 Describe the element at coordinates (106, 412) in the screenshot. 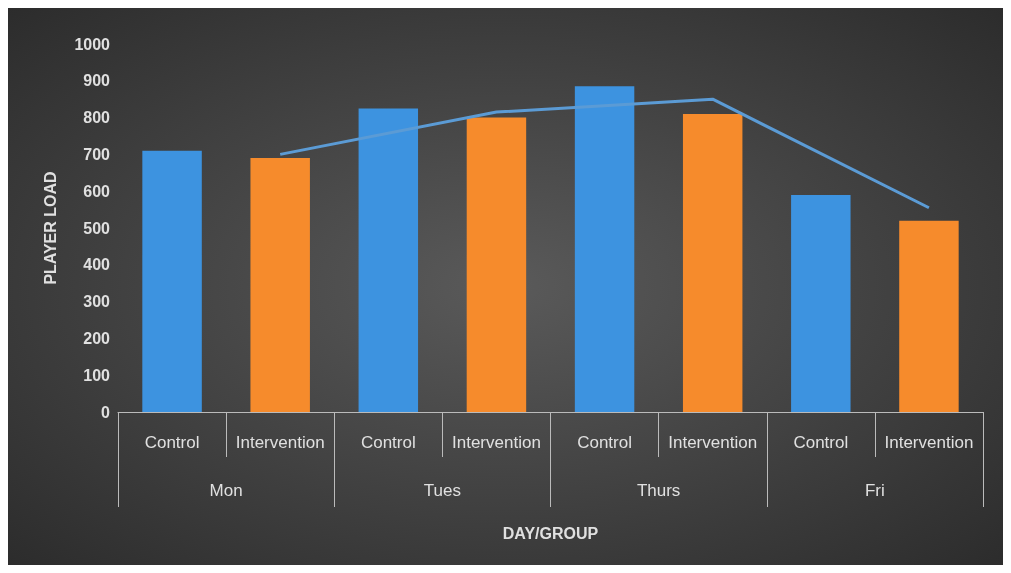

I see `y-tick-label: 0` at that location.